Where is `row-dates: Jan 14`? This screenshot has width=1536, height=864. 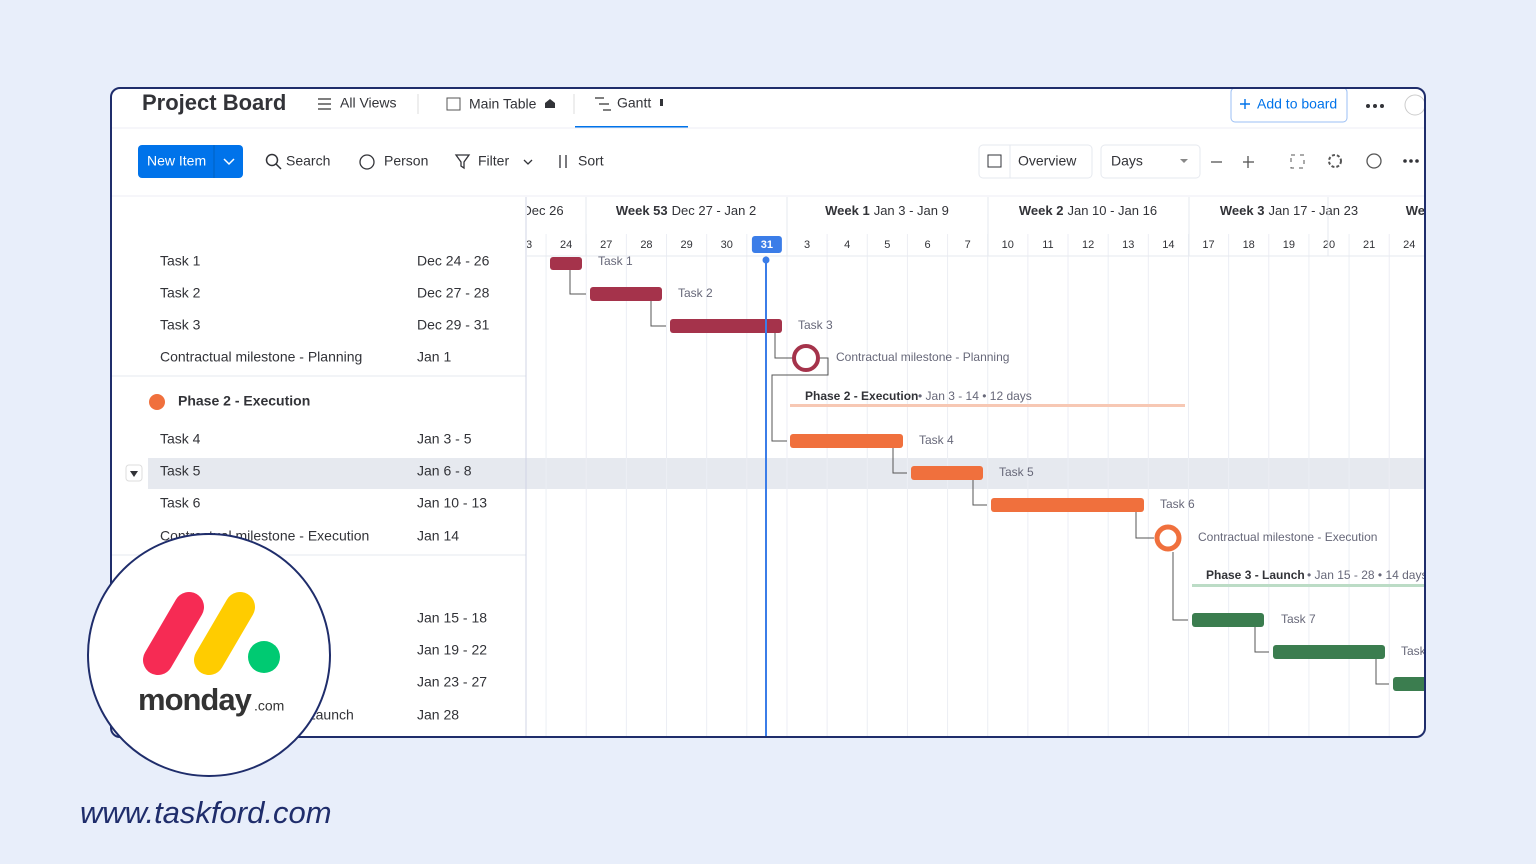 row-dates: Jan 14 is located at coordinates (438, 536).